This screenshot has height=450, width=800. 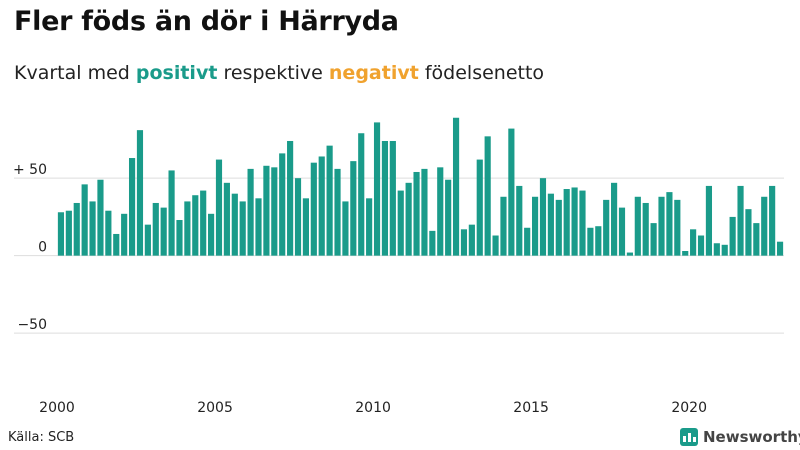 What do you see at coordinates (32, 325) in the screenshot?
I see `y-tick-label: −50` at bounding box center [32, 325].